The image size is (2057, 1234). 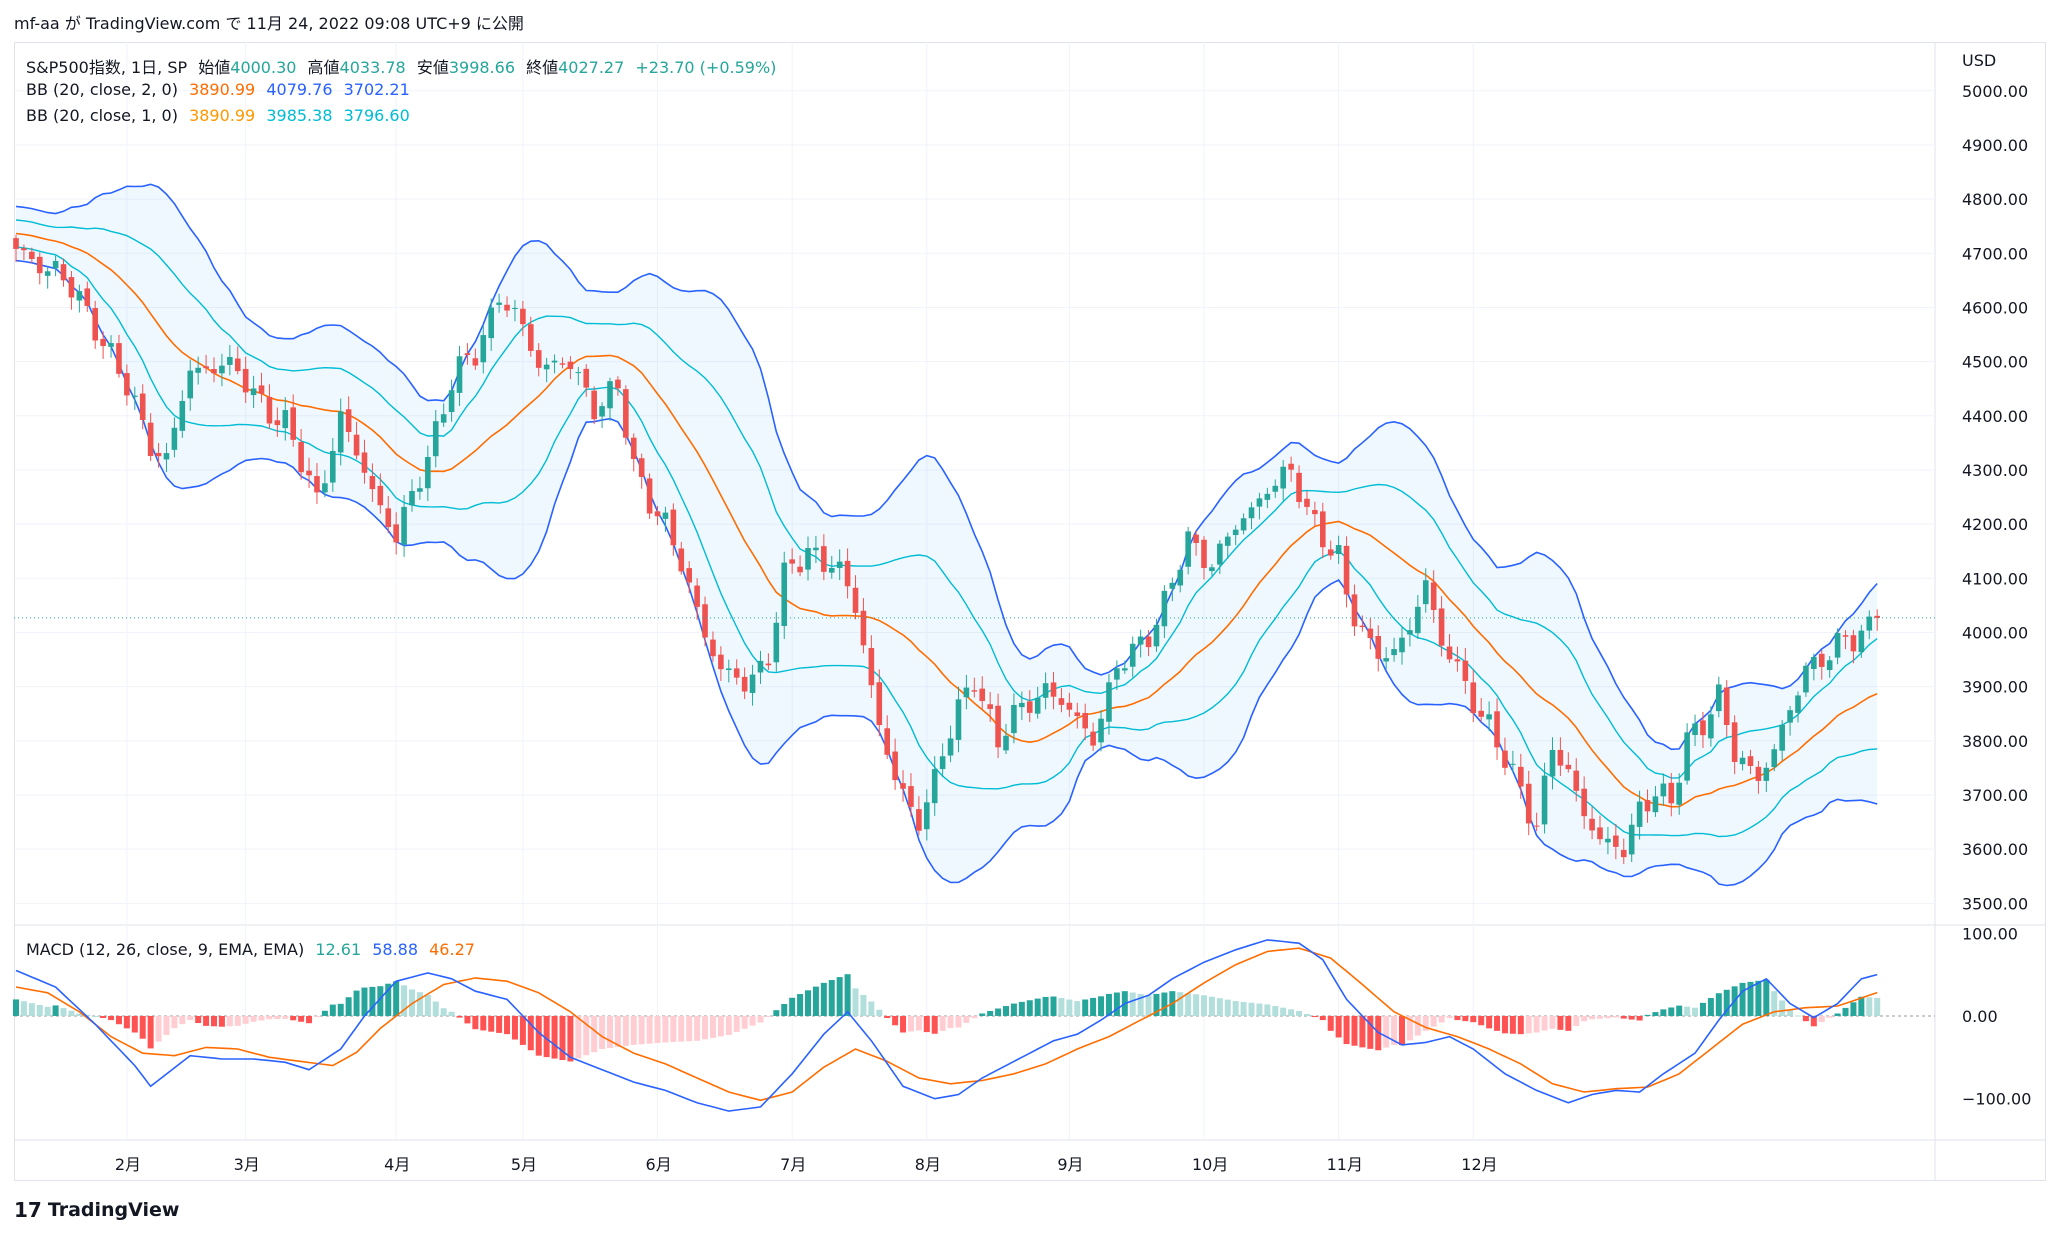 I want to click on price-tick-label: 4300.00, so click(x=1995, y=470).